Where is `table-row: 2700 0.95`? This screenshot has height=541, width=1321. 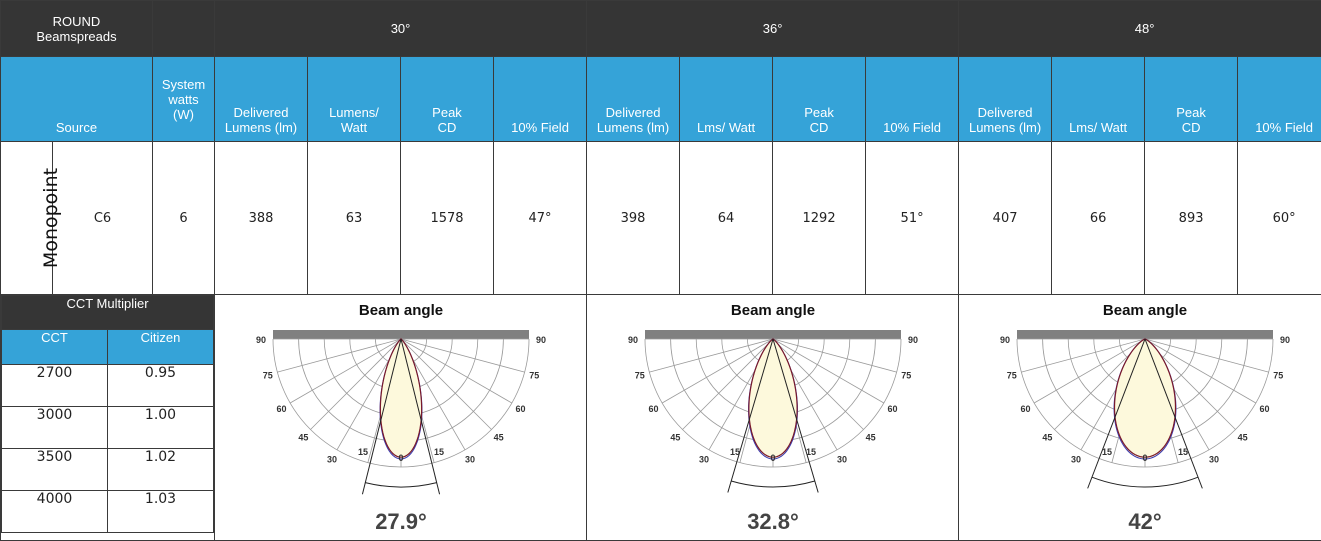
table-row: 2700 0.95 is located at coordinates (108, 386).